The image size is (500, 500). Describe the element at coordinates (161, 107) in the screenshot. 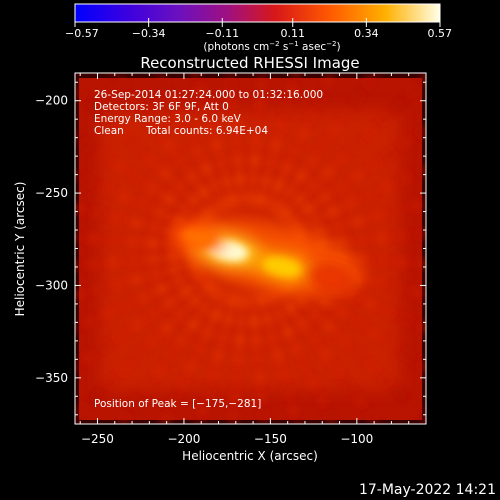

I see `annotation-detectors: Detectors: 3F 6F 9F, Att 0` at that location.